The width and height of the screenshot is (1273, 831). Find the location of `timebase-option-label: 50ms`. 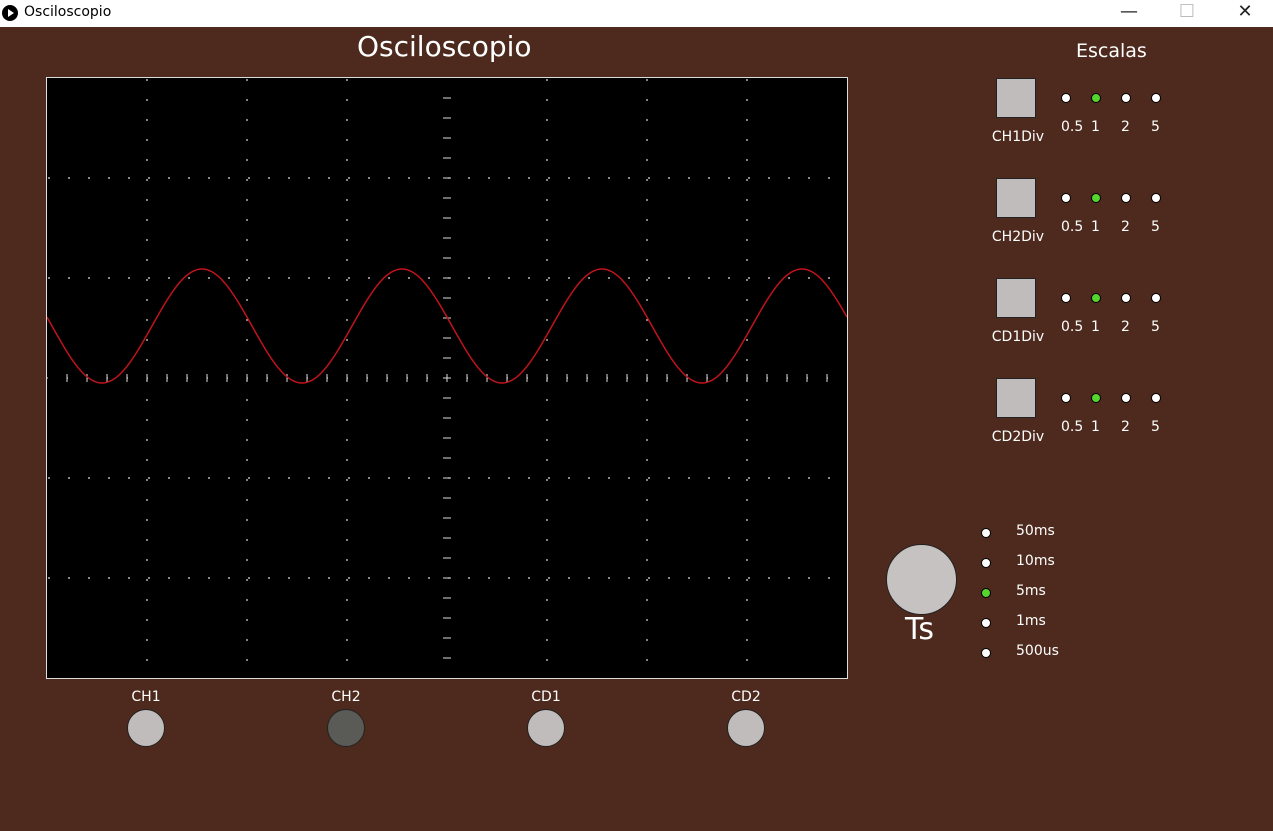

timebase-option-label: 50ms is located at coordinates (1035, 531).